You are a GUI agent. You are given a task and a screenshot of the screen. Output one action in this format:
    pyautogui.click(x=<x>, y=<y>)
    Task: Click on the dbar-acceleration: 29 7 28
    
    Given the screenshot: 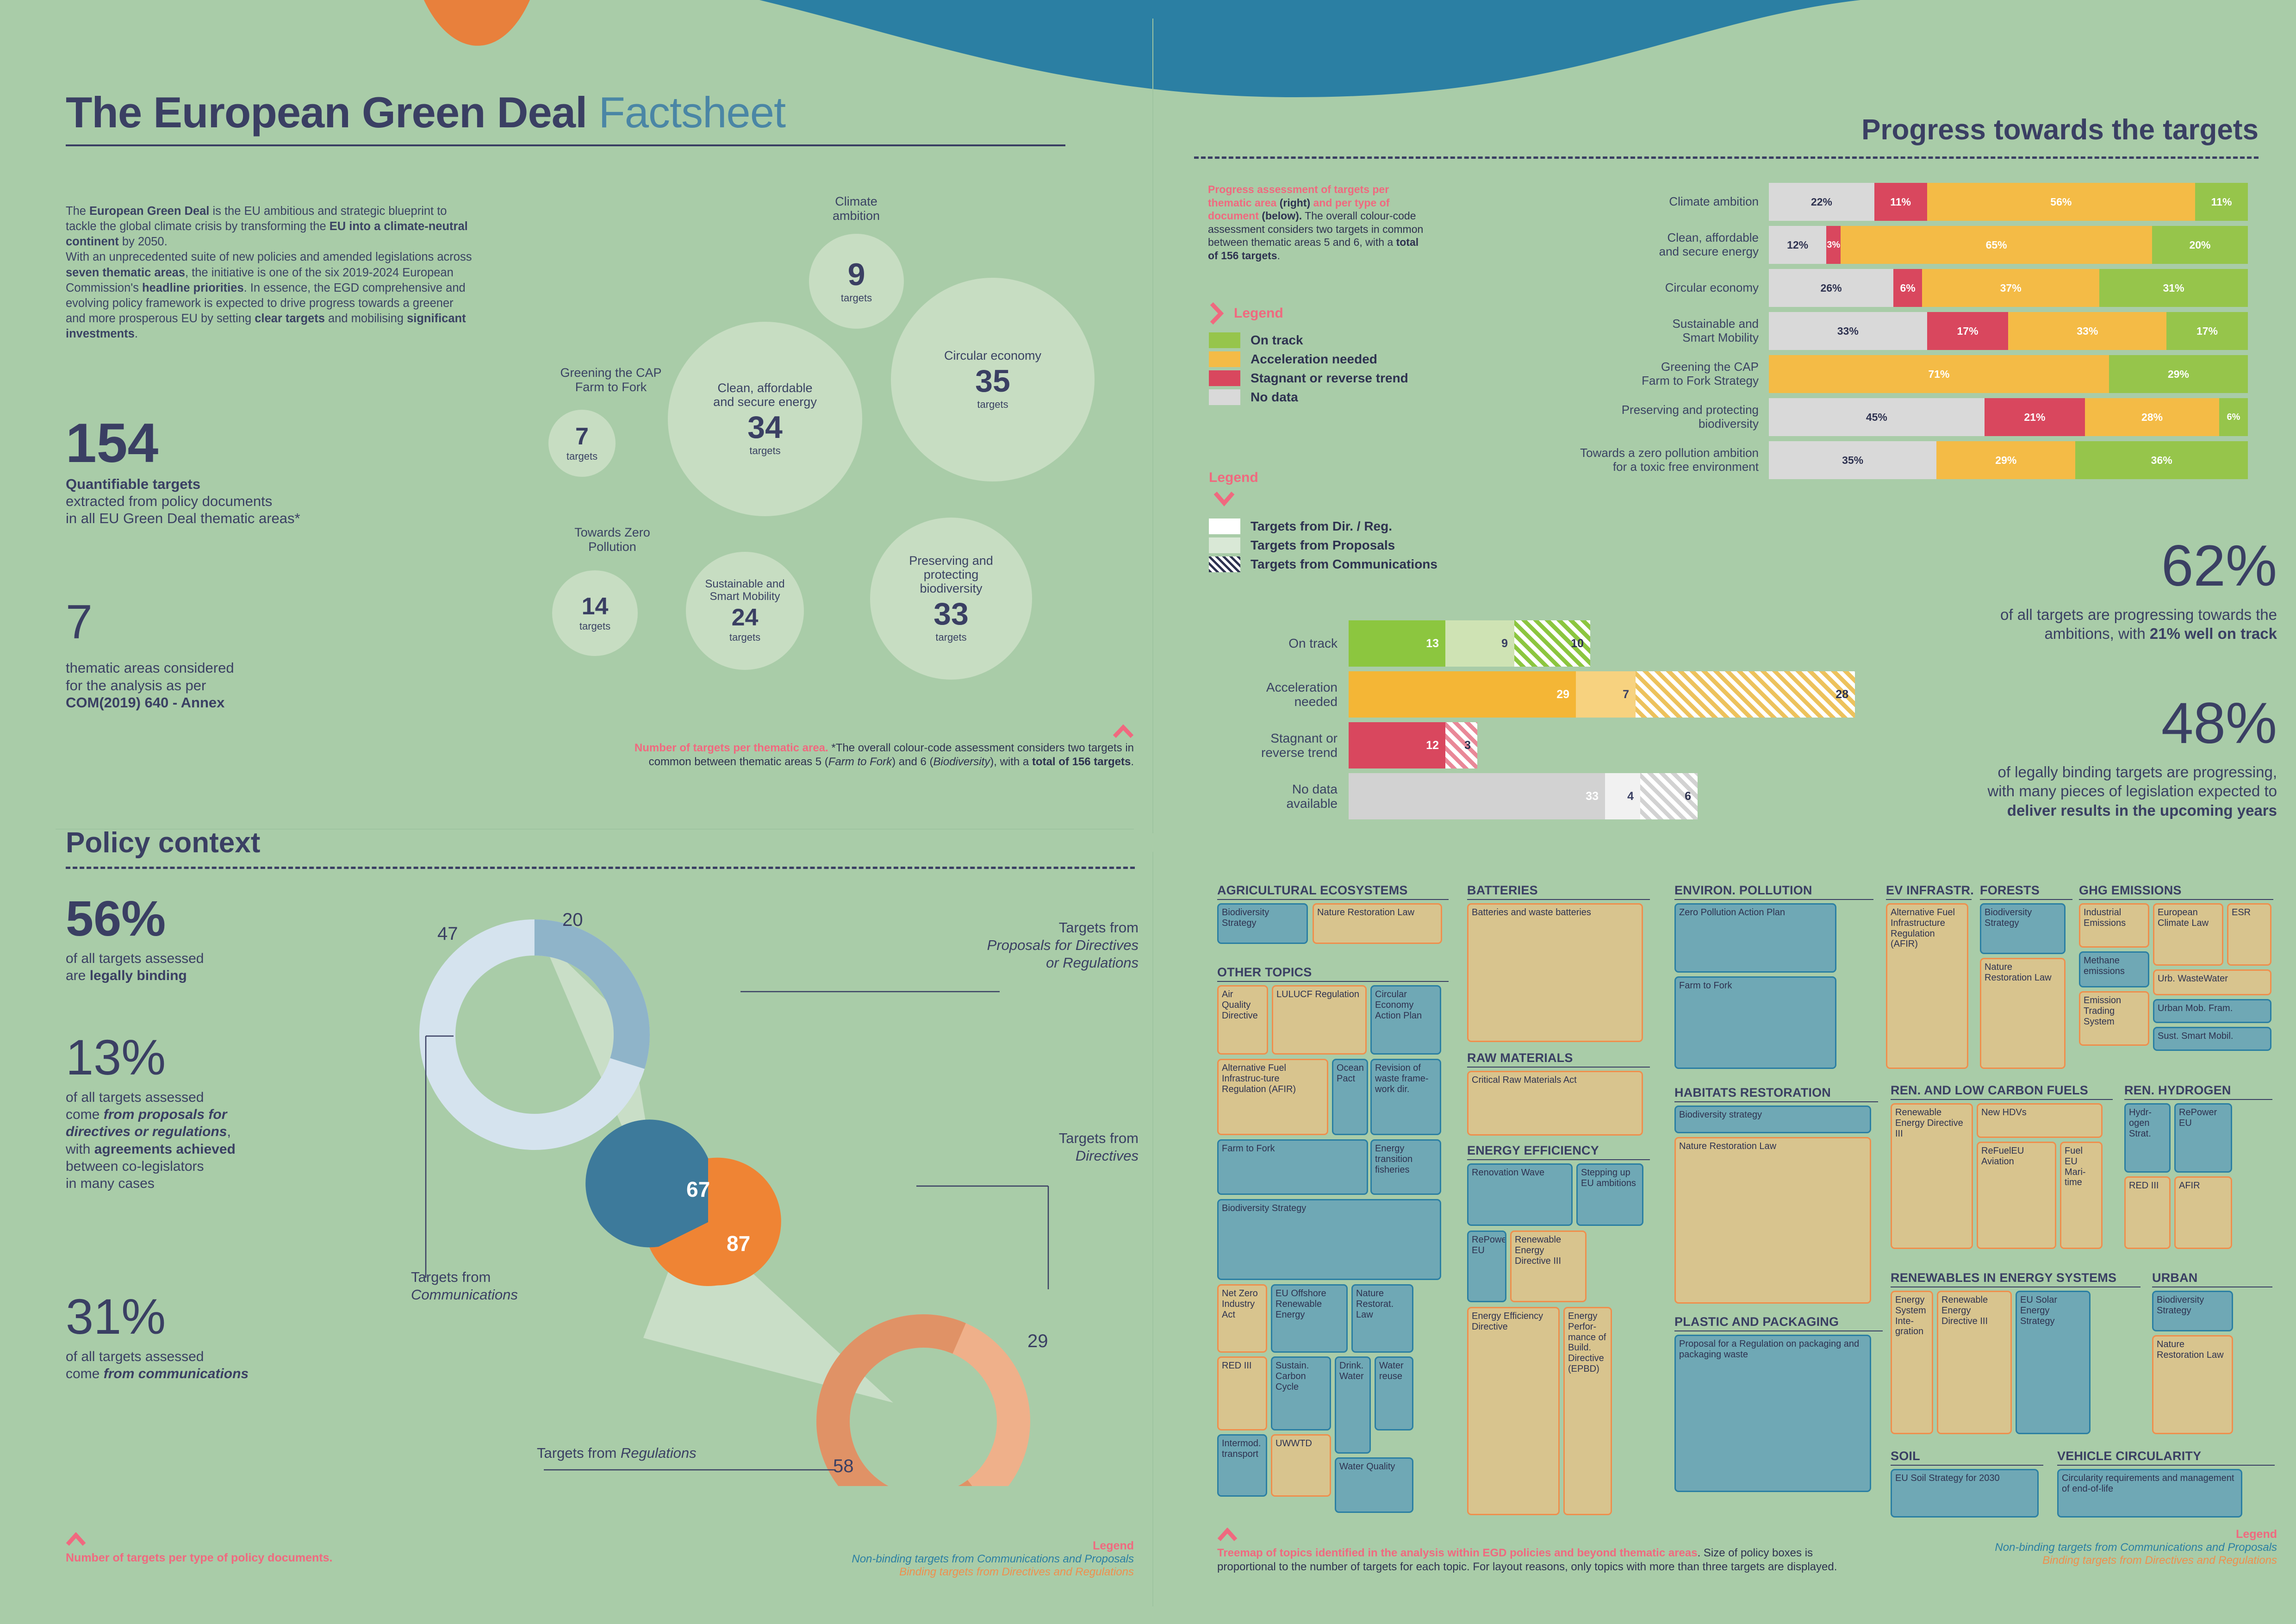 What is the action you would take?
    pyautogui.click(x=1602, y=694)
    